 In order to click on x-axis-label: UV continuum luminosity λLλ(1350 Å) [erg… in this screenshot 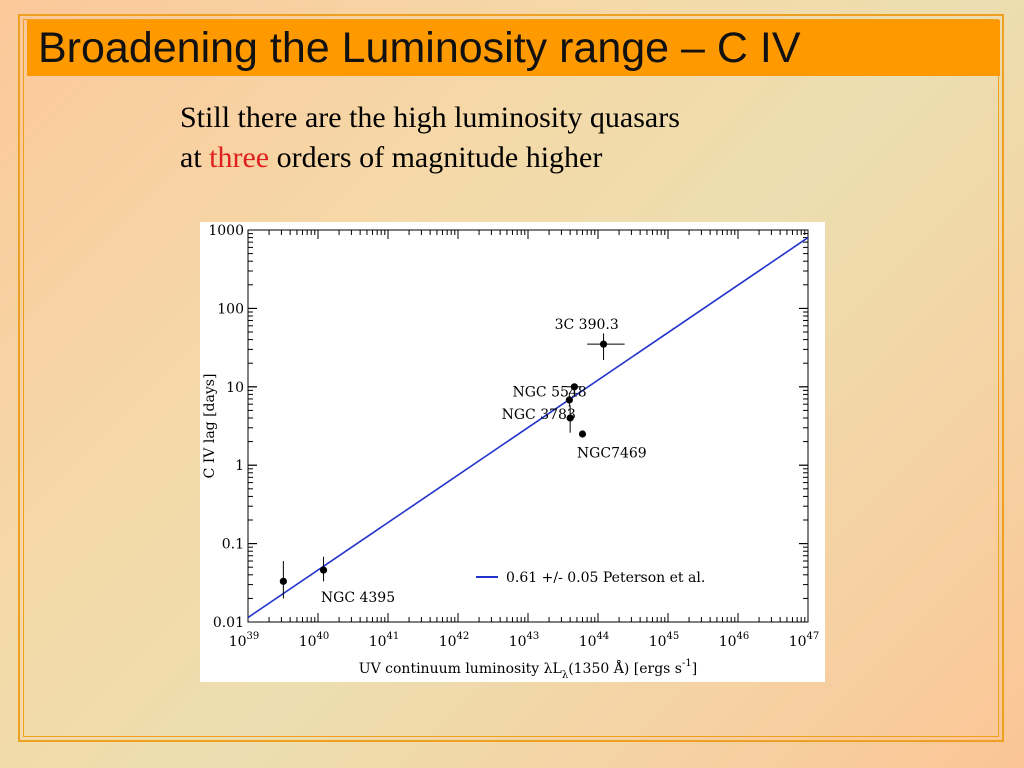, I will do `click(528, 669)`.